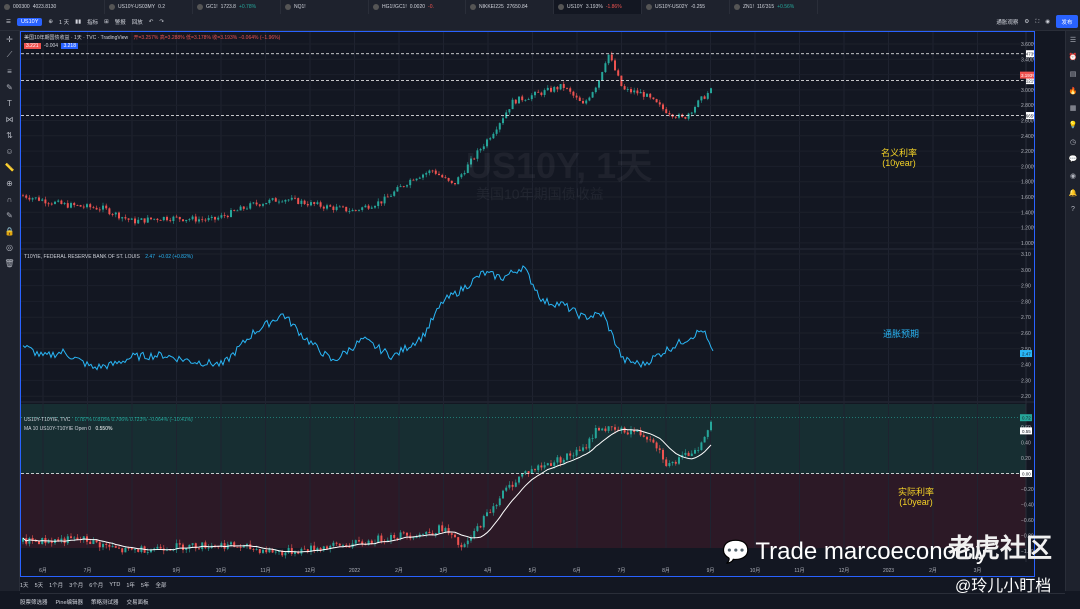 The width and height of the screenshot is (1080, 609). Describe the element at coordinates (9, 71) in the screenshot. I see `fib-icon: ≡` at that location.